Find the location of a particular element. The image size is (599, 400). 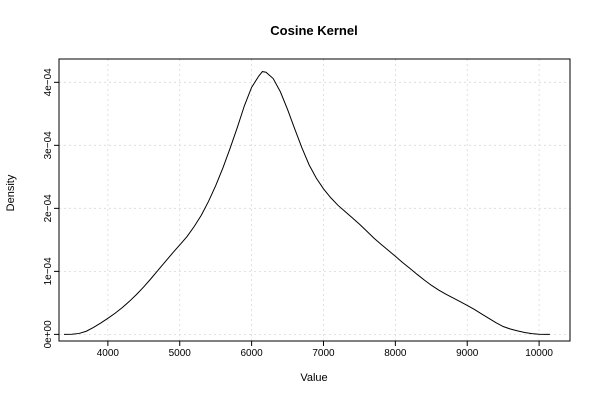

y-tick-label-4: 4e−04 is located at coordinates (48, 82).